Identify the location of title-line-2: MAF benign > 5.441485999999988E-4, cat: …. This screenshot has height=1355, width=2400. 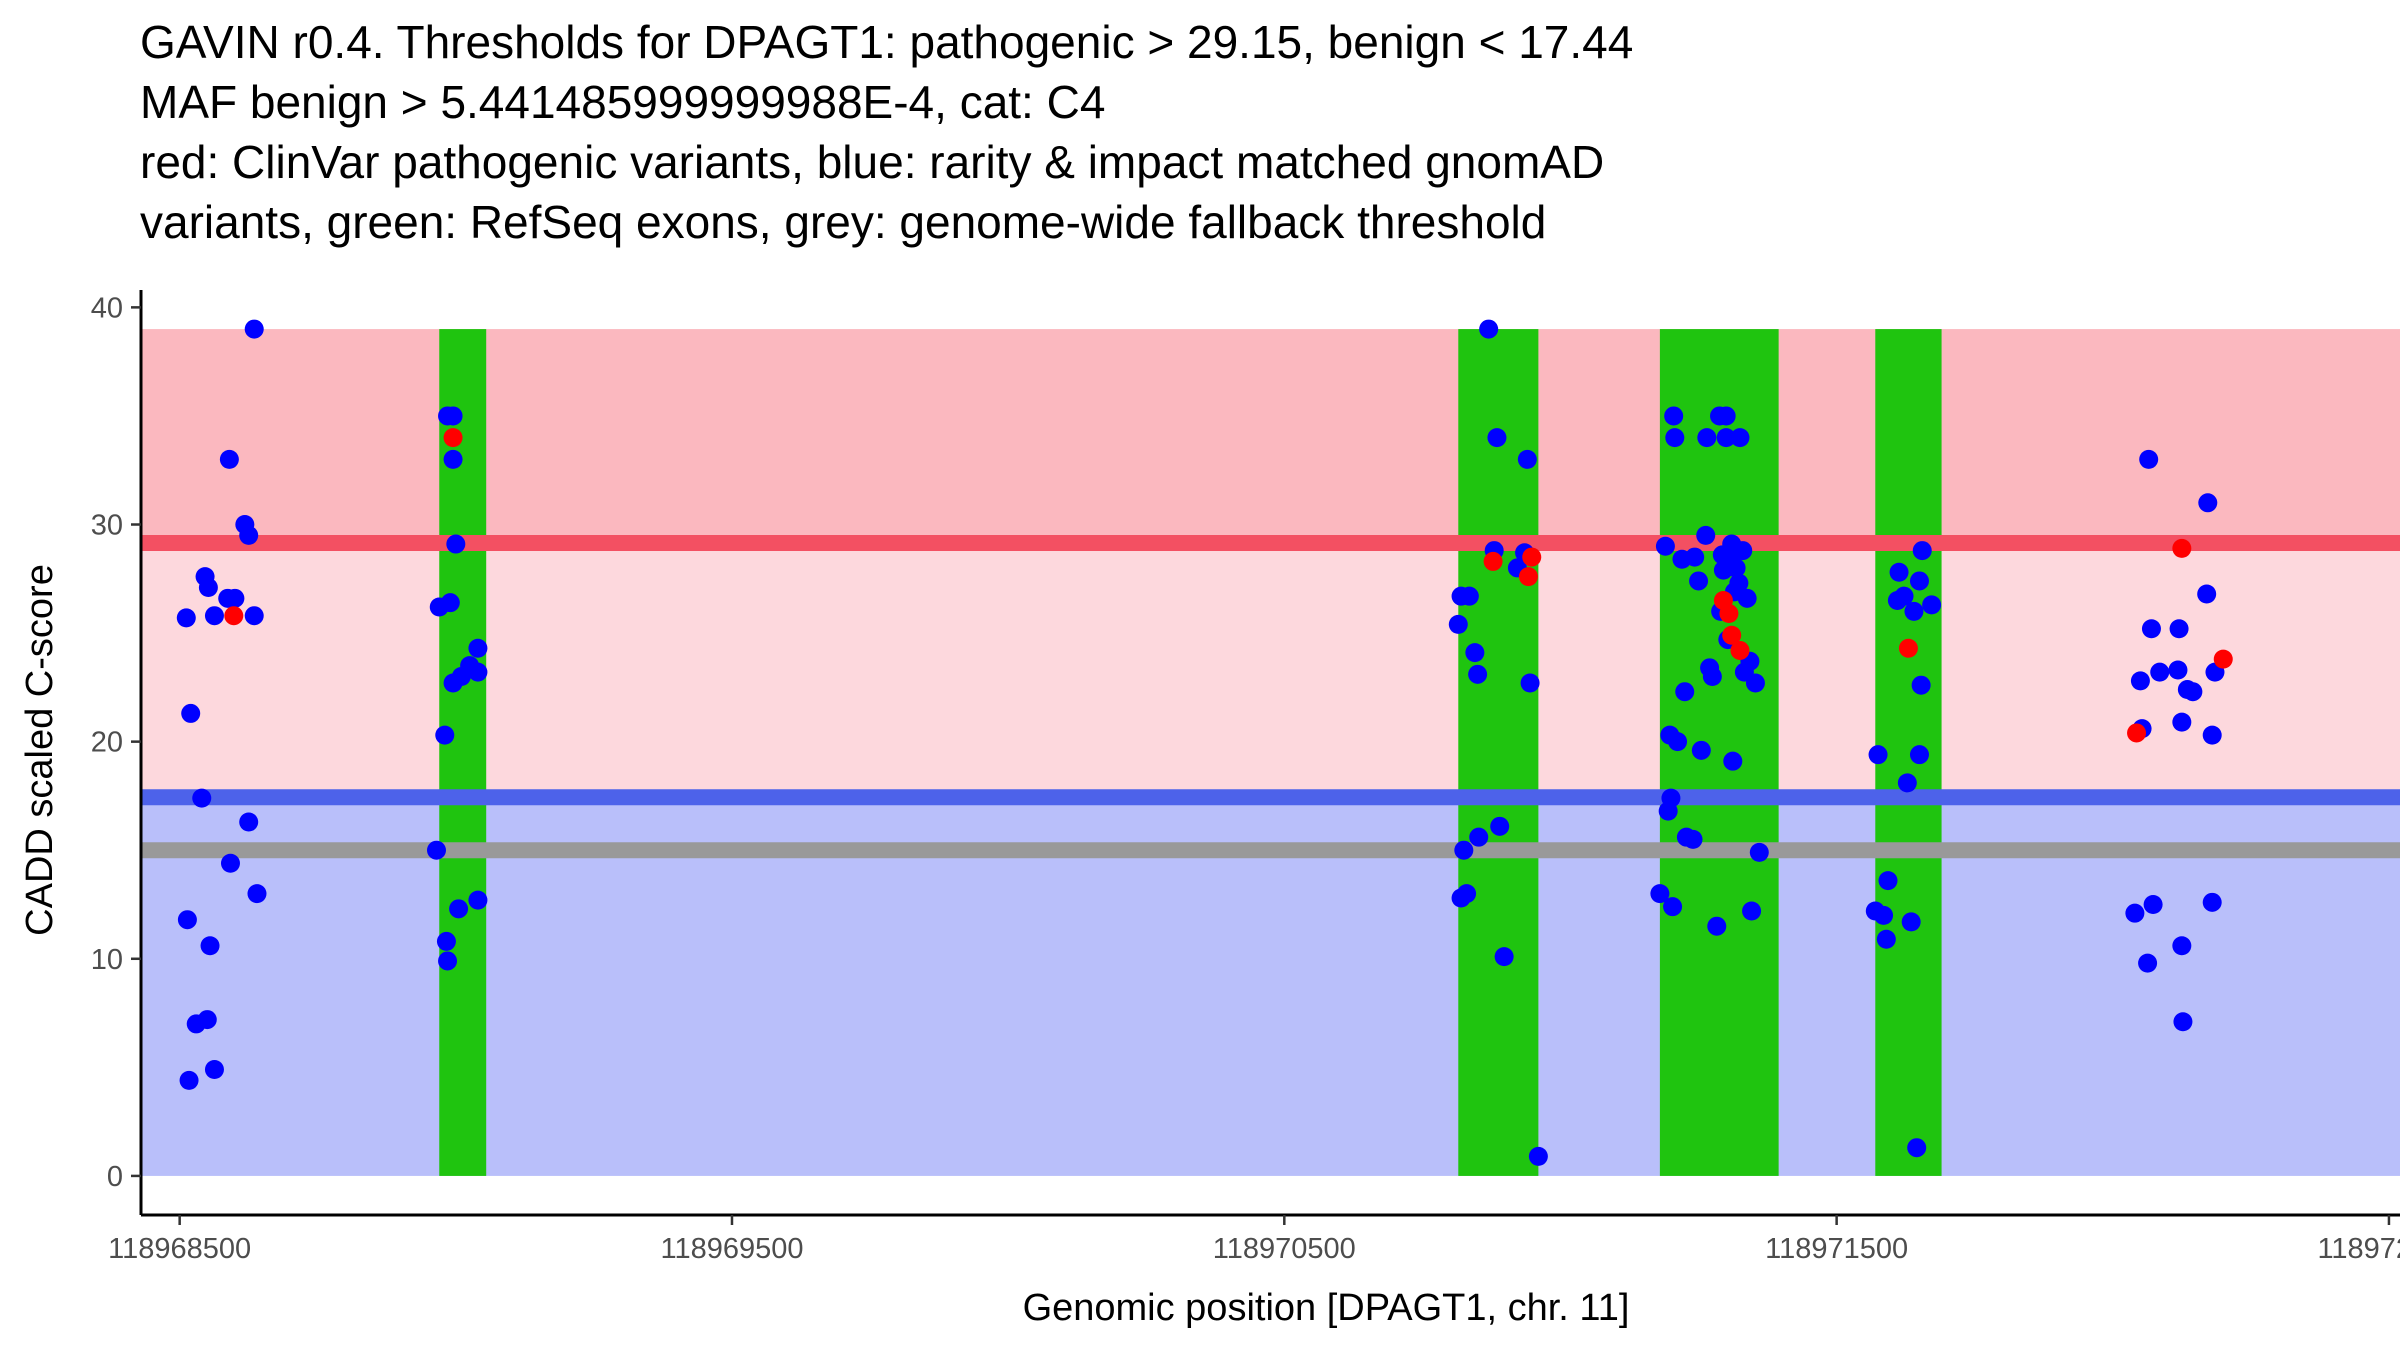
(622, 102).